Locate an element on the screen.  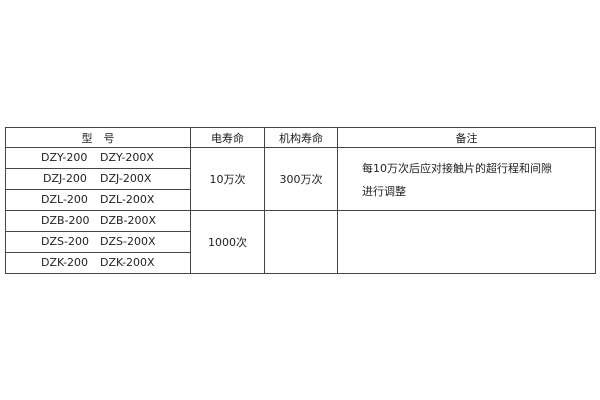
header-mechanical-life: 机构寿命 is located at coordinates (301, 137).